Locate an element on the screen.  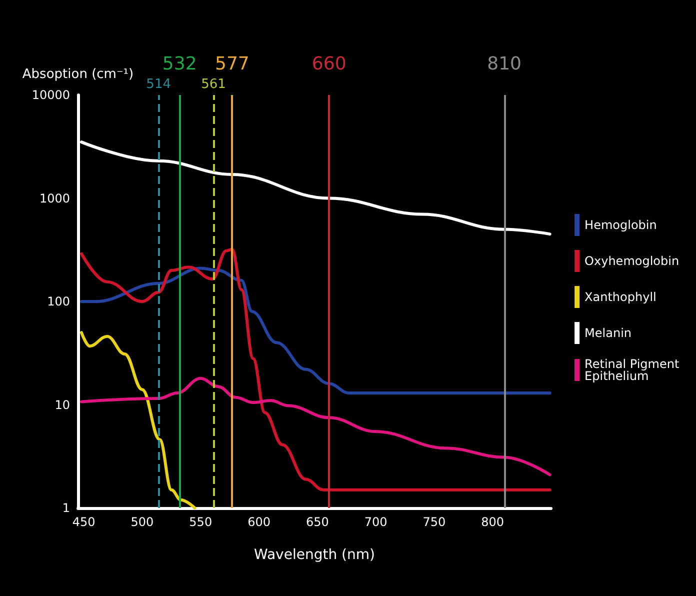
x-tick-label: 700 is located at coordinates (376, 522).